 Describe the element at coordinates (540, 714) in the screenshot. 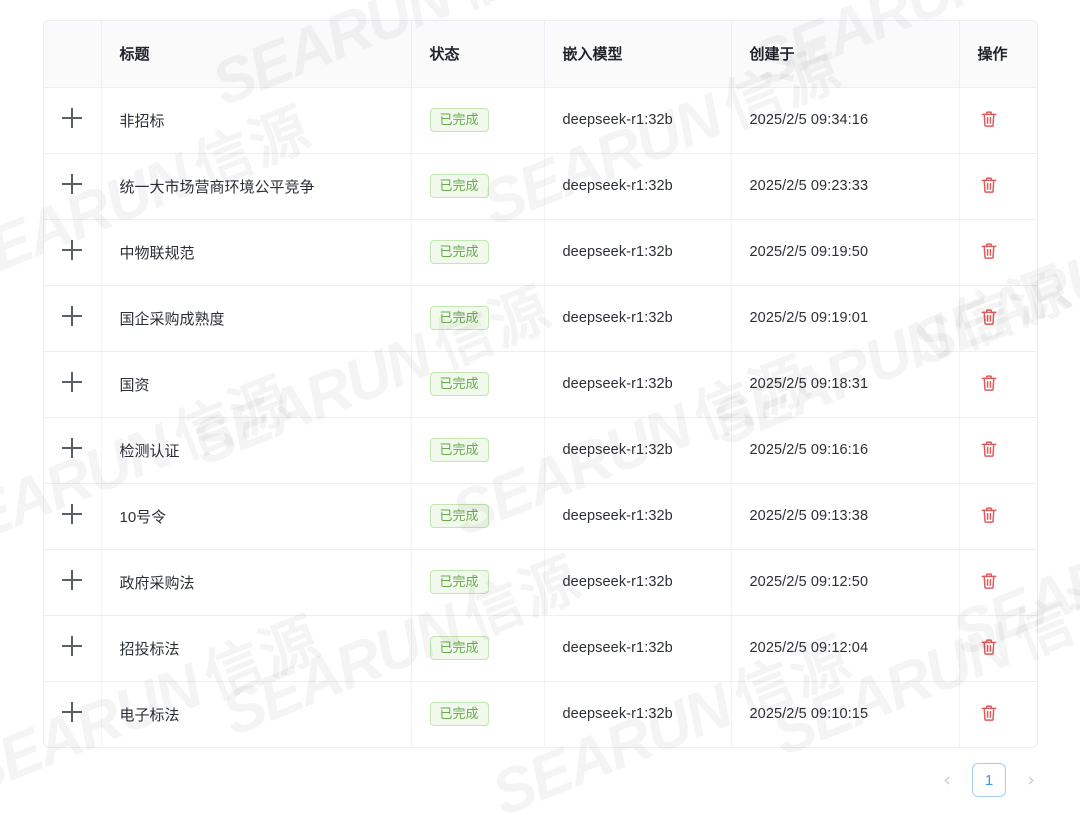

I see `table-row: 电子标法 已完成 deepseek-r1:32b 2025/2/5 09:10:15` at that location.